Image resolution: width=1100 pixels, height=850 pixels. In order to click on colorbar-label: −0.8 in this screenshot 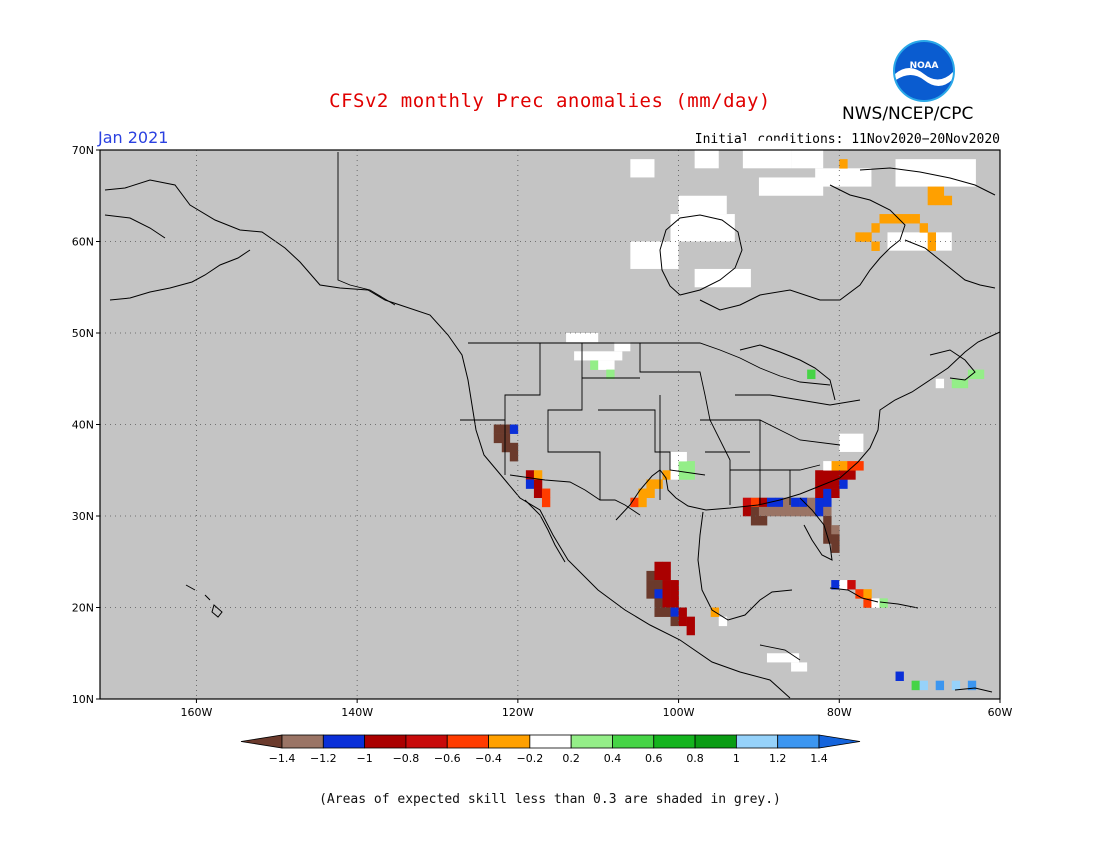, I will do `click(406, 758)`.